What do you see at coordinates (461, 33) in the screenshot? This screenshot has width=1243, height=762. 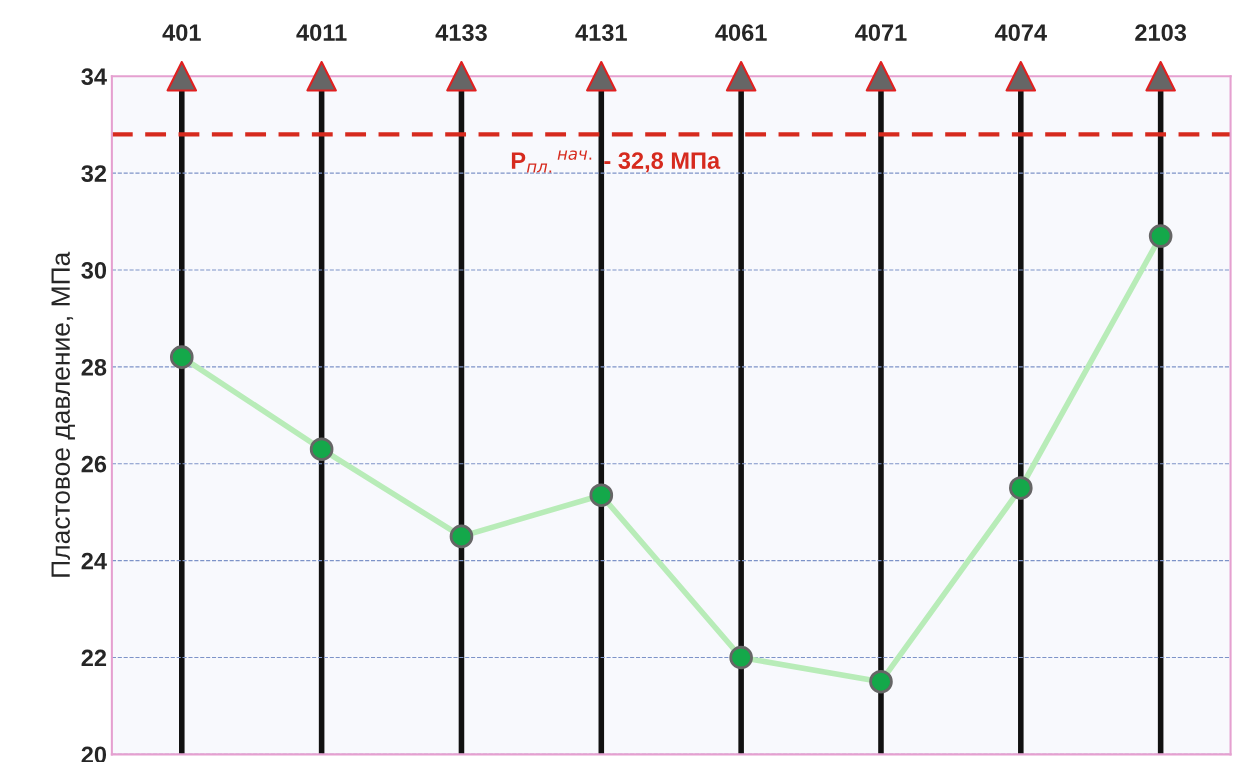 I see `x-tick-label: 4133` at bounding box center [461, 33].